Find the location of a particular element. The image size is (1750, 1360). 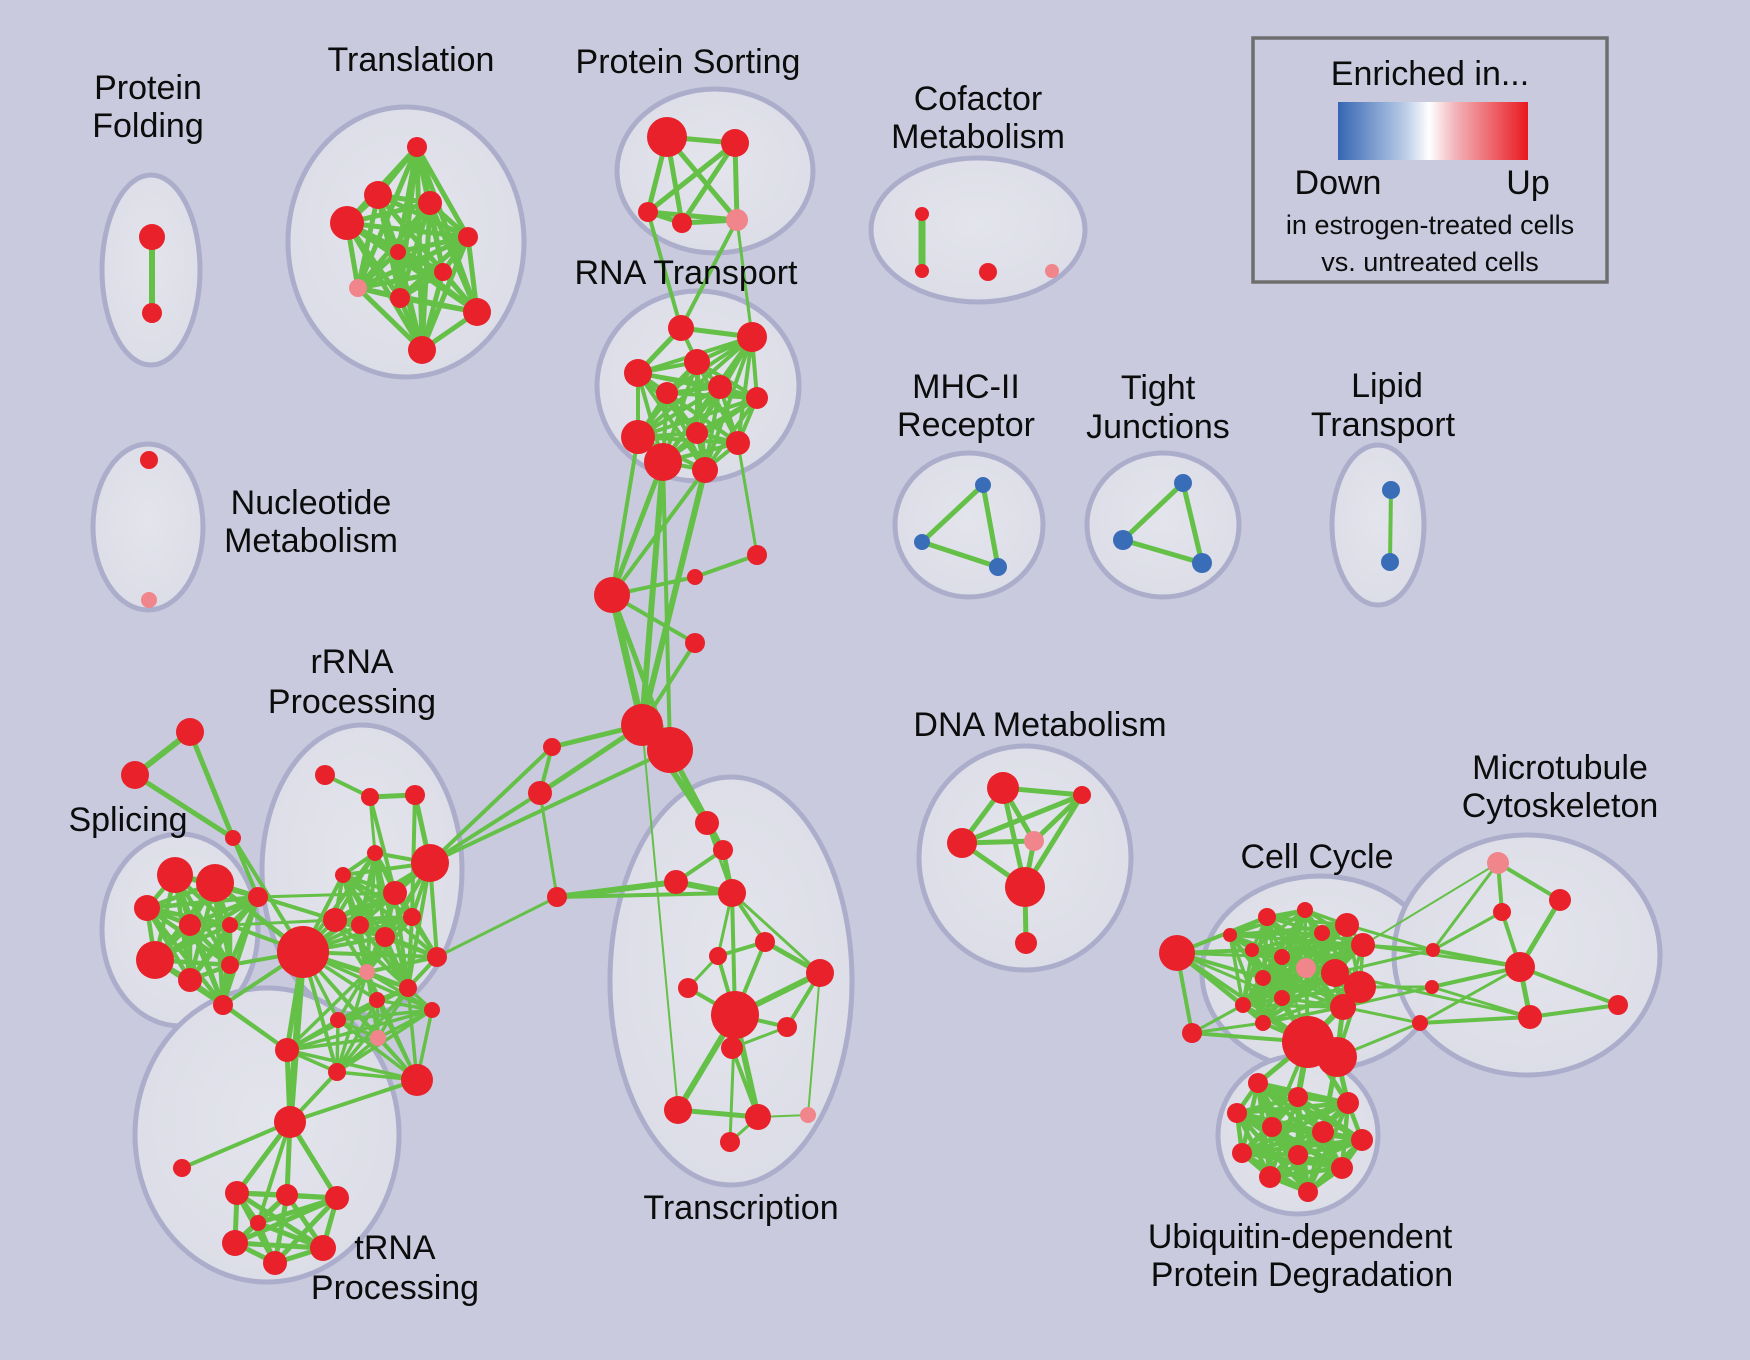

node-12-red is located at coordinates (422, 350).